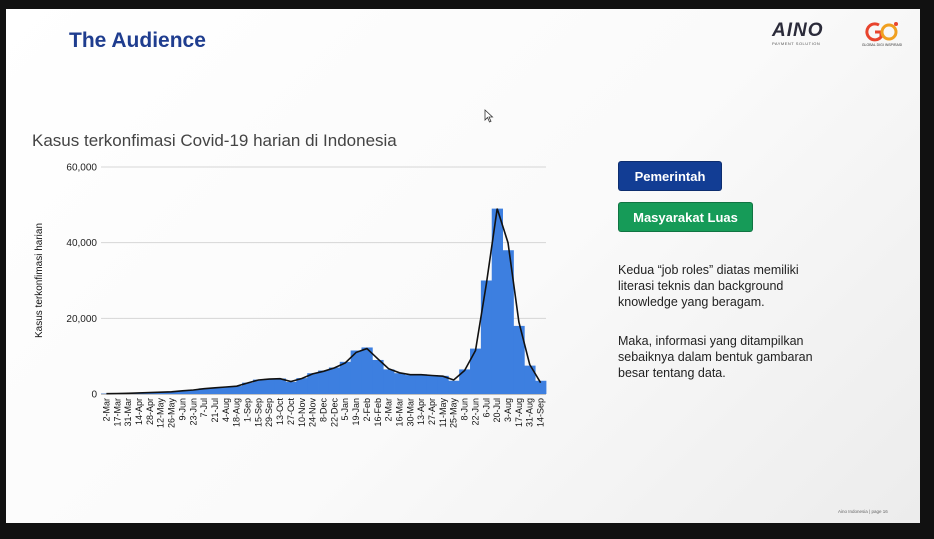  What do you see at coordinates (334, 413) in the screenshot?
I see `chart-x-tick-label: 22-Dec` at bounding box center [334, 413].